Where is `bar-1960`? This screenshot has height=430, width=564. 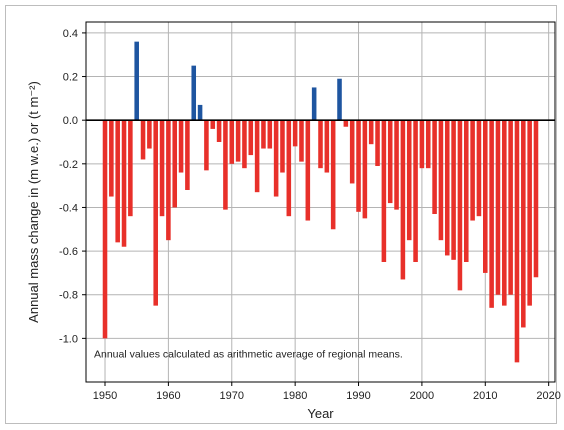 bar-1960 is located at coordinates (168, 180).